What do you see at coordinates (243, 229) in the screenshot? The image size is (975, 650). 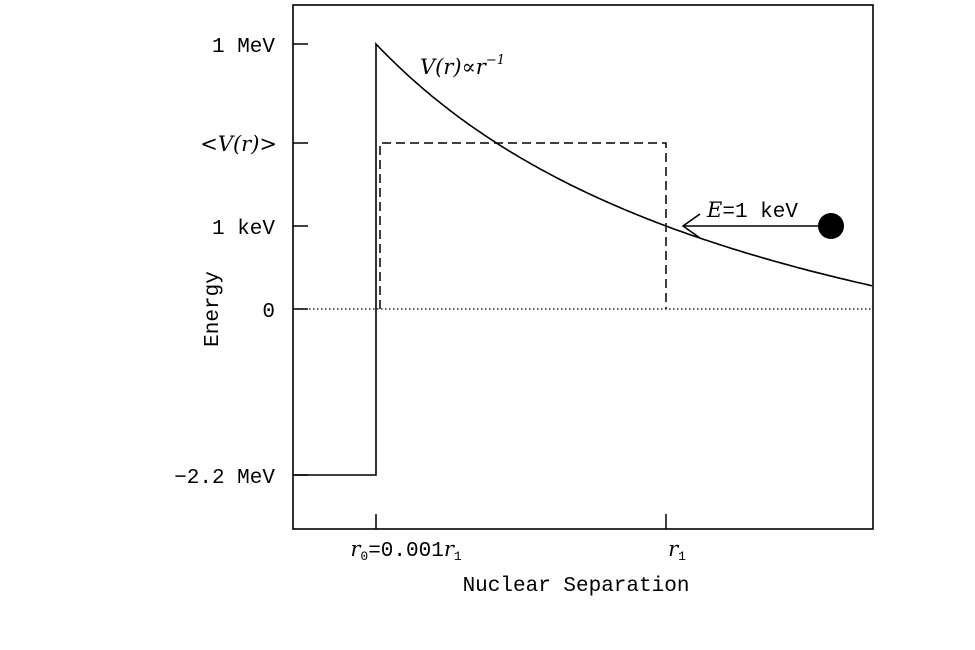 I see `y-tick-label-1kev: 1 keV` at bounding box center [243, 229].